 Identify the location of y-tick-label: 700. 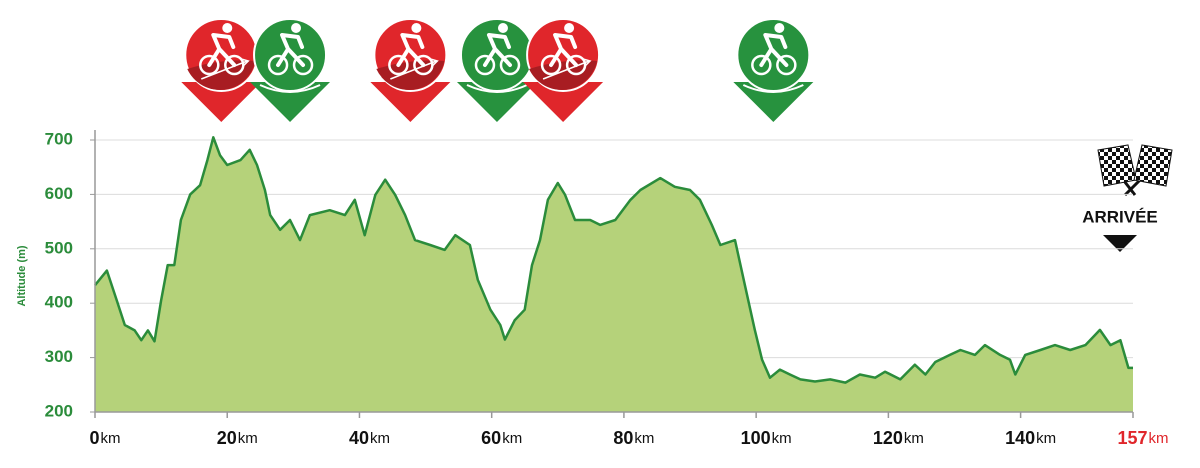
(59, 138).